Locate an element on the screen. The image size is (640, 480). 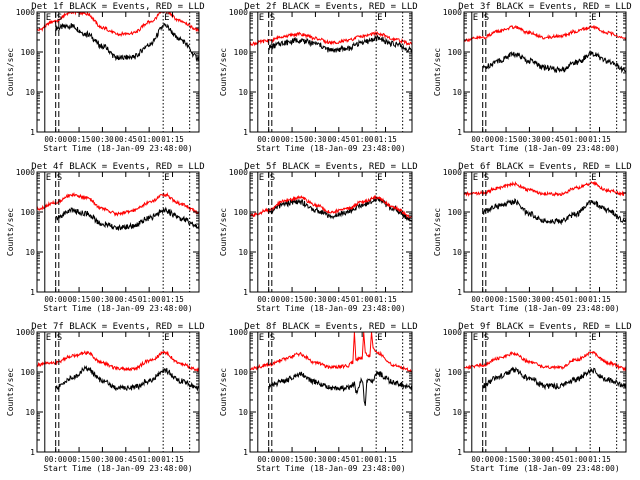
panel-title: Det 4f BLACK = Events, RED = LLD is located at coordinates (117, 167).